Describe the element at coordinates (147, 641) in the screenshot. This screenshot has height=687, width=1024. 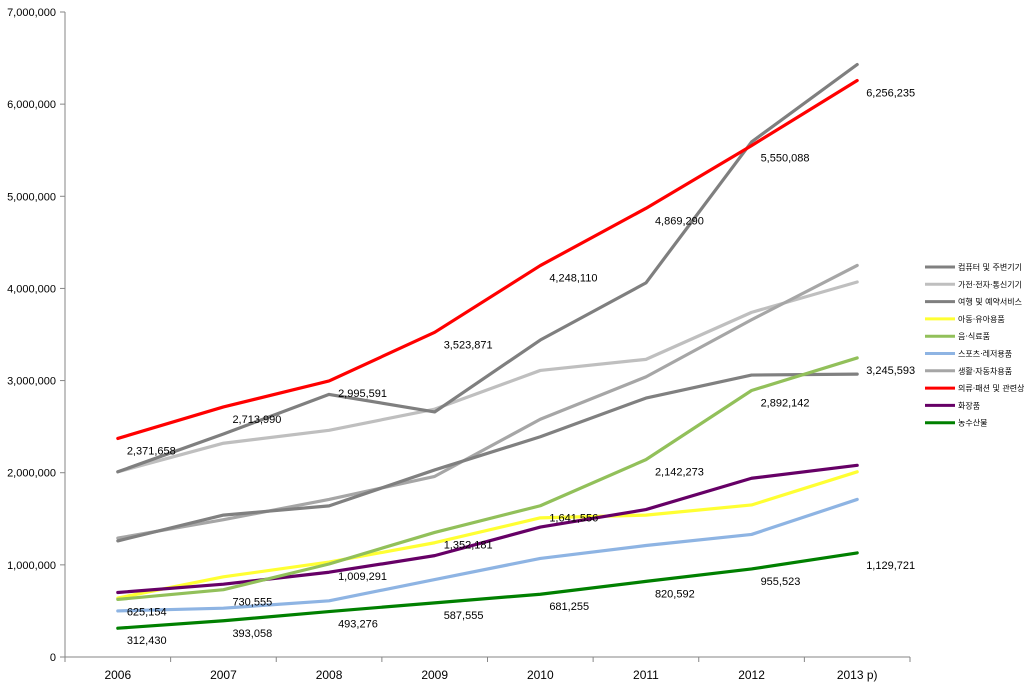
I see `data-label: 312,430` at that location.